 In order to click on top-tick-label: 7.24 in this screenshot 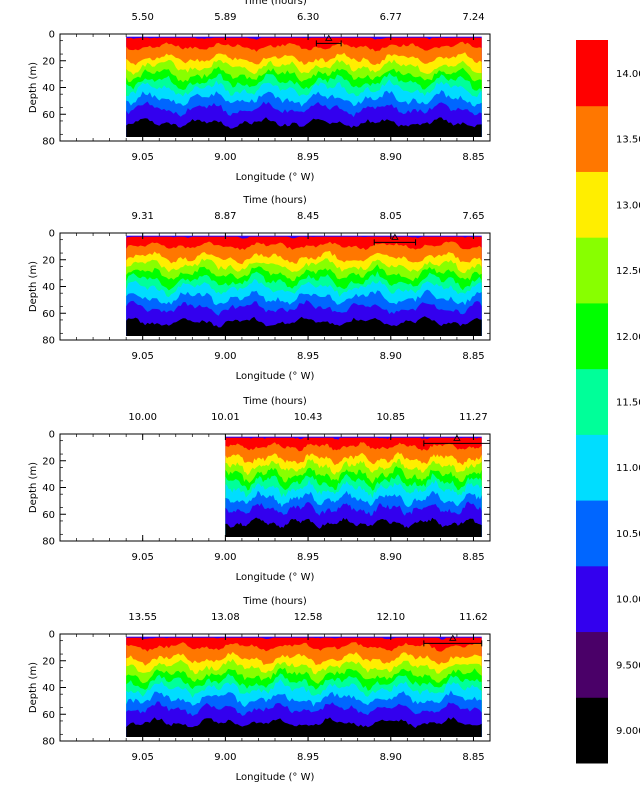, I will do `click(473, 17)`.